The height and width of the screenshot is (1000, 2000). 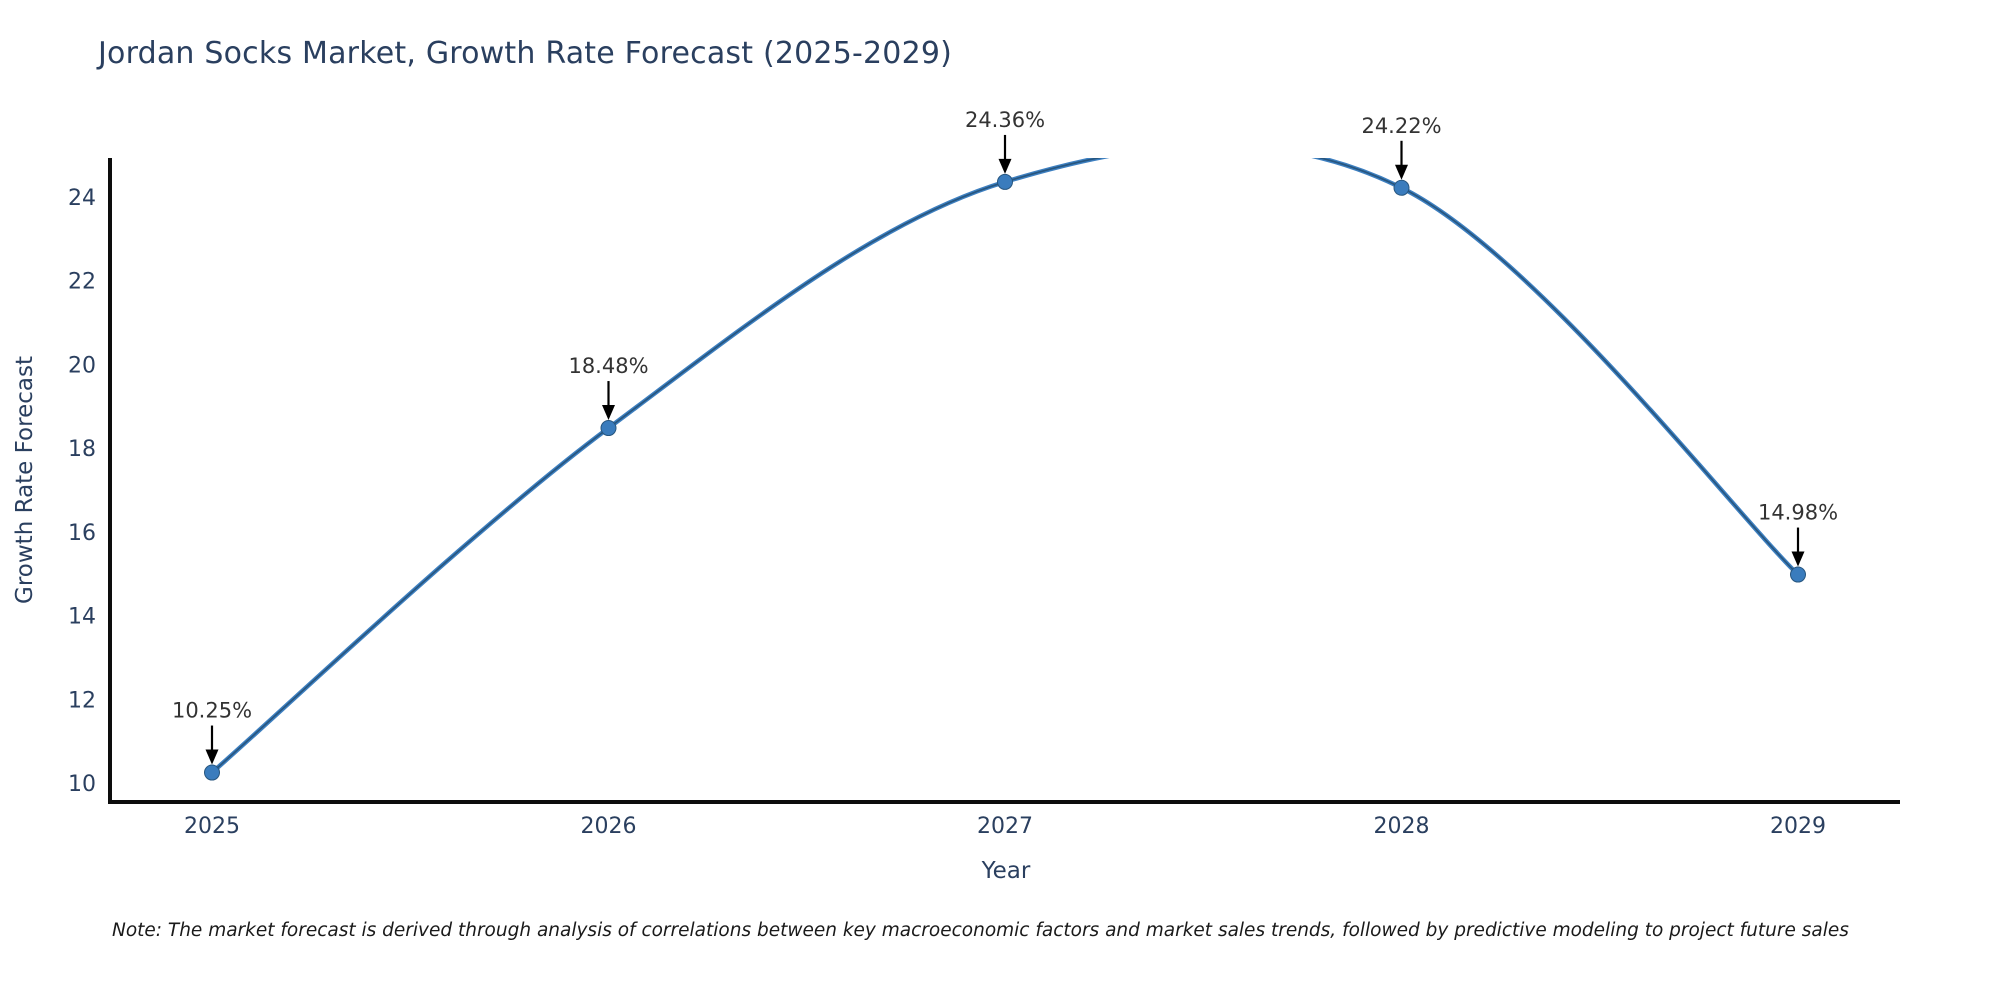 I want to click on annotation-label-2026: 18.48%, so click(x=608, y=366).